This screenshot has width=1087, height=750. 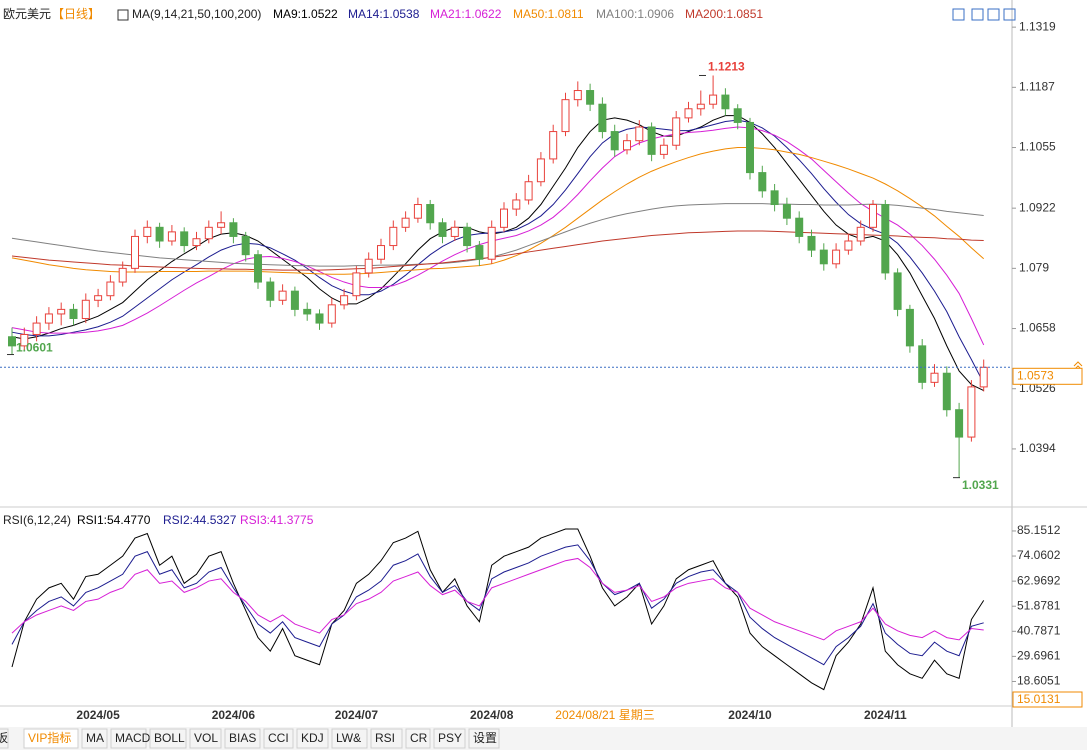 What do you see at coordinates (98, 715) in the screenshot?
I see `x-tick-label: 2024/05` at bounding box center [98, 715].